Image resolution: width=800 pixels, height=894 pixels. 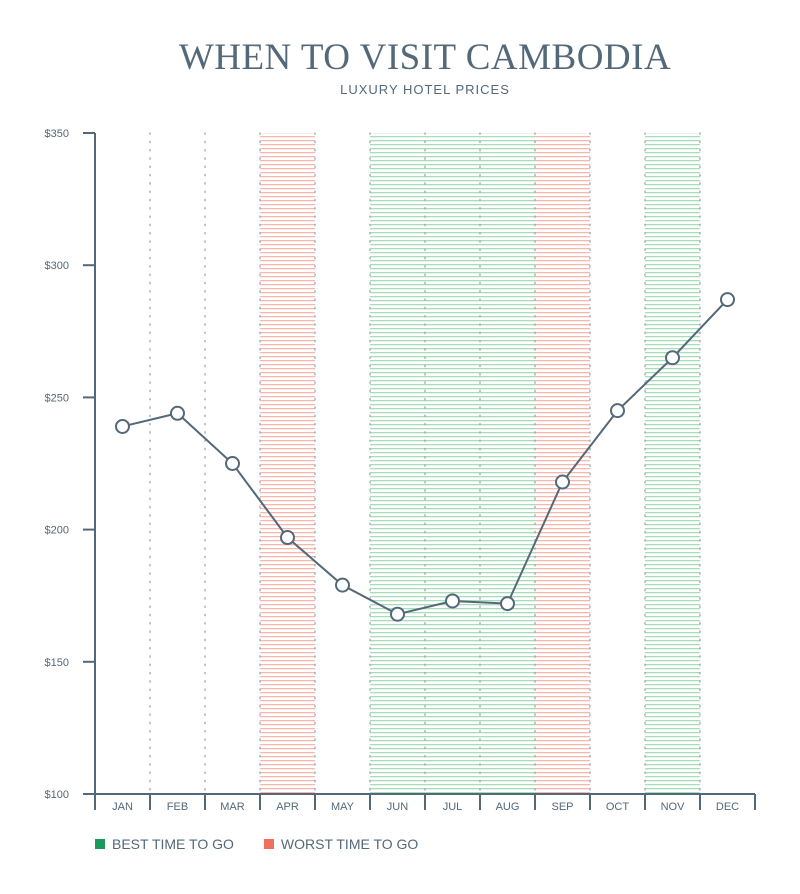 What do you see at coordinates (57, 795) in the screenshot?
I see `y-tick-label: $100` at bounding box center [57, 795].